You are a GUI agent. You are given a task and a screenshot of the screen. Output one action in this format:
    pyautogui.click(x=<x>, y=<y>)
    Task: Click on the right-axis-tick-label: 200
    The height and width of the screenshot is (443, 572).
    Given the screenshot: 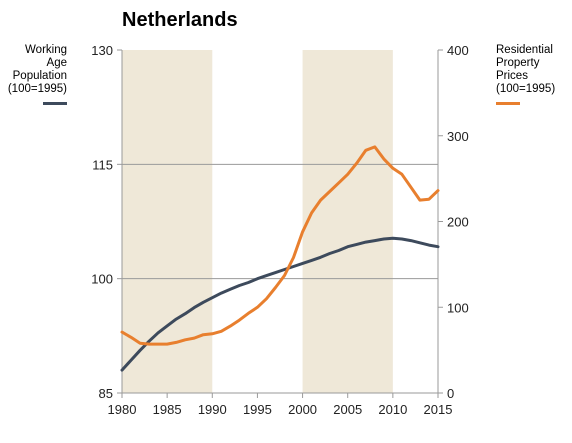 What is the action you would take?
    pyautogui.click(x=458, y=222)
    